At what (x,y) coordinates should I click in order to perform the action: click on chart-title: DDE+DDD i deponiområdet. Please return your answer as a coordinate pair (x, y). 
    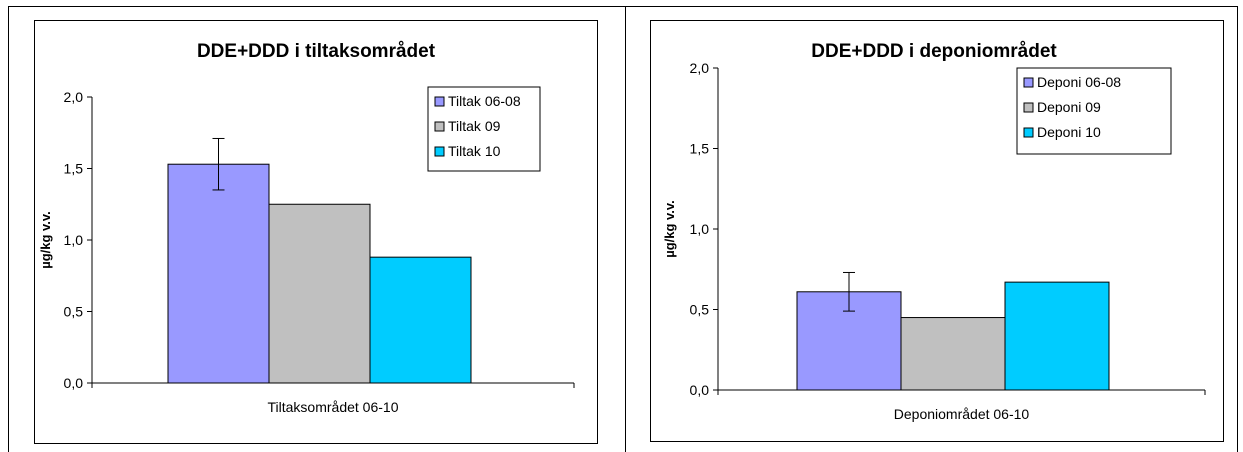
    Looking at the image, I should click on (934, 51).